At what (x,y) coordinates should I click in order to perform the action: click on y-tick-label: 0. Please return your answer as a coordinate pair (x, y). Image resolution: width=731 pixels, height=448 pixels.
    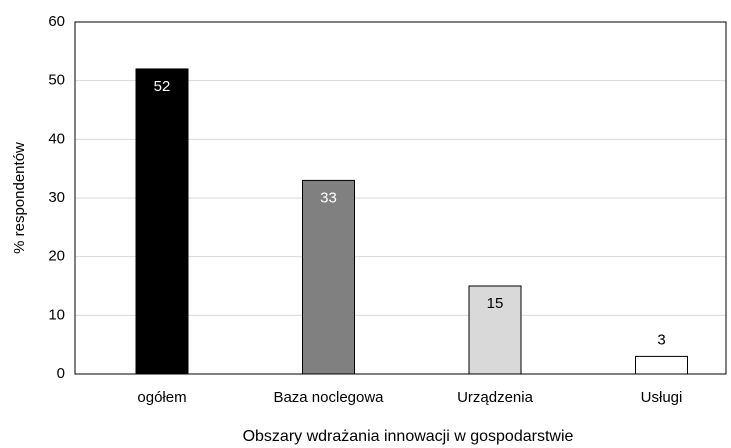
    Looking at the image, I should click on (61, 373).